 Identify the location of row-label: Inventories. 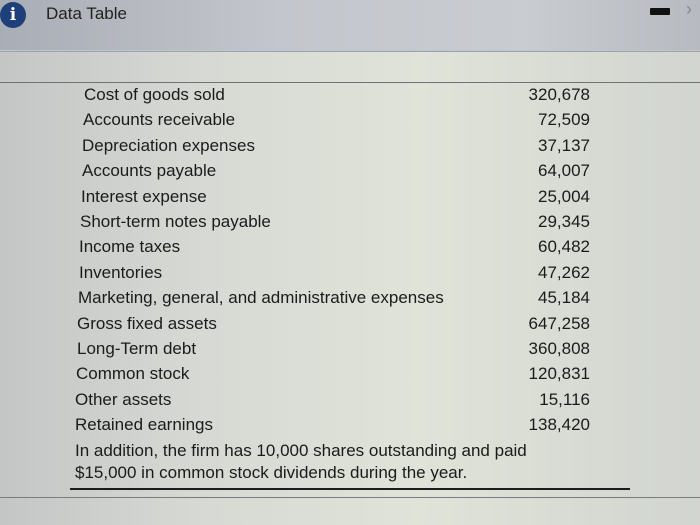
(121, 272).